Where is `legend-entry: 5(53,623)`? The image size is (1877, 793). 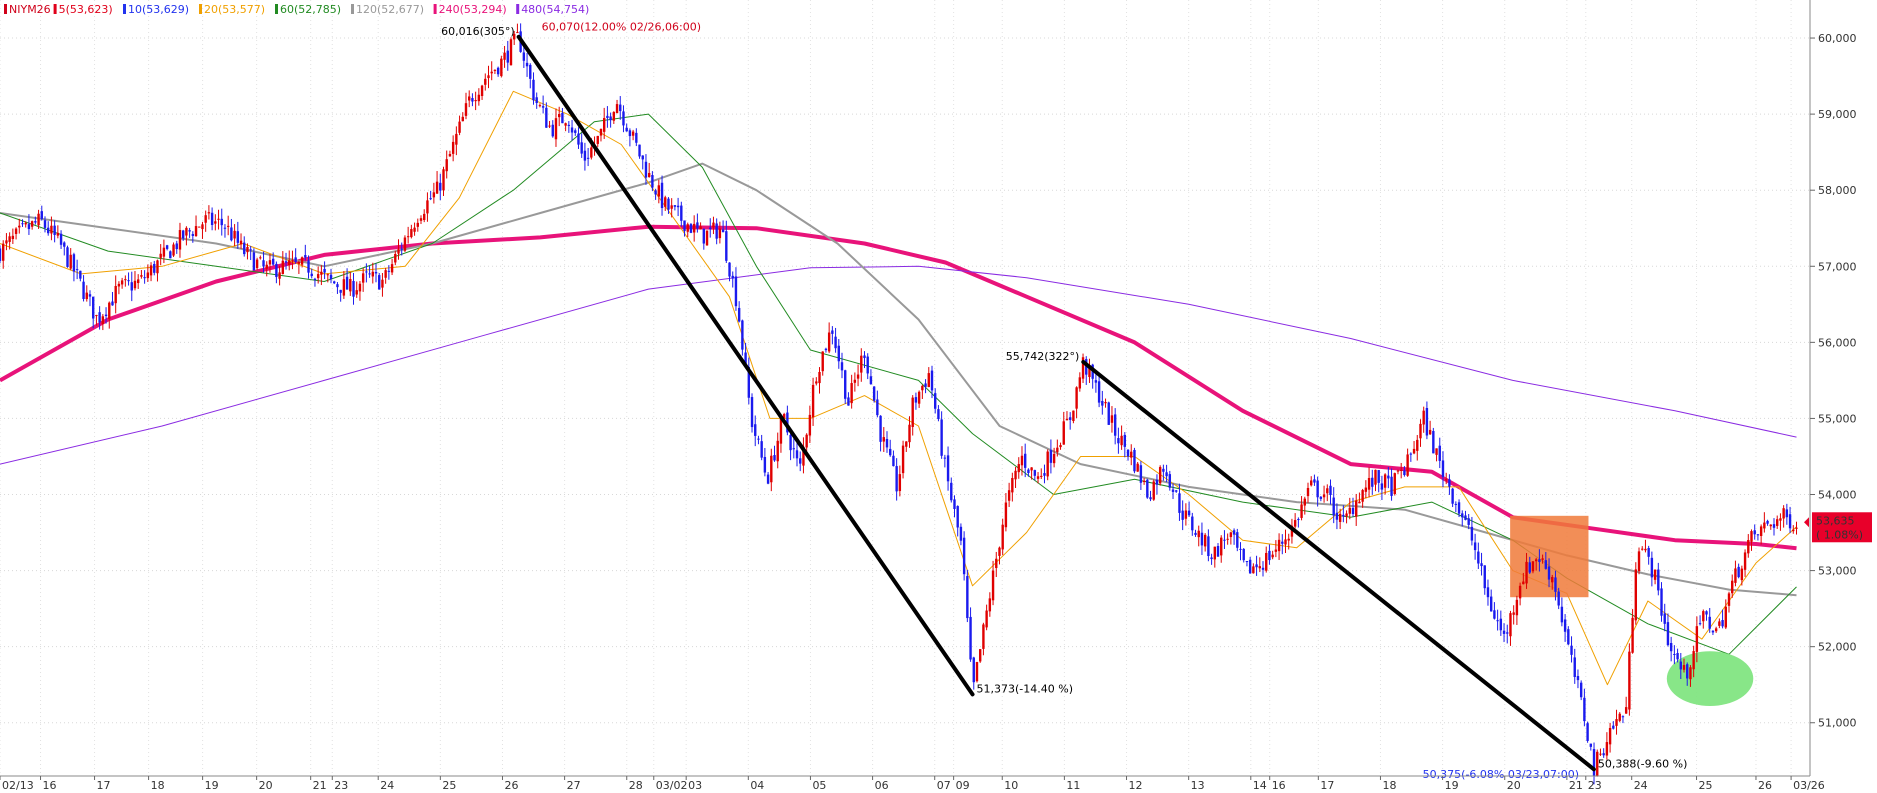 legend-entry: 5(53,623) is located at coordinates (86, 9).